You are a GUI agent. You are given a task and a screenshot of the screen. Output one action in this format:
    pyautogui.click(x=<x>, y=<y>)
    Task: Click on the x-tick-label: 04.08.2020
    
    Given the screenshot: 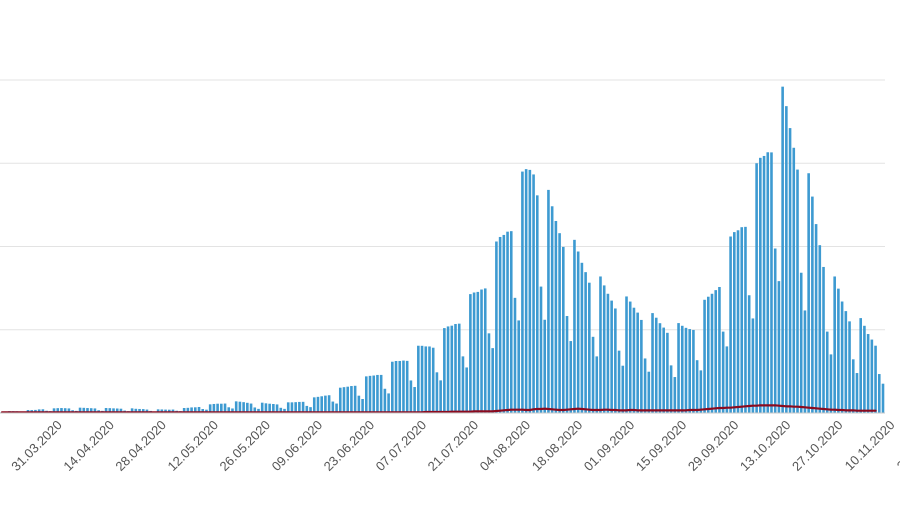 What is the action you would take?
    pyautogui.click(x=505, y=445)
    